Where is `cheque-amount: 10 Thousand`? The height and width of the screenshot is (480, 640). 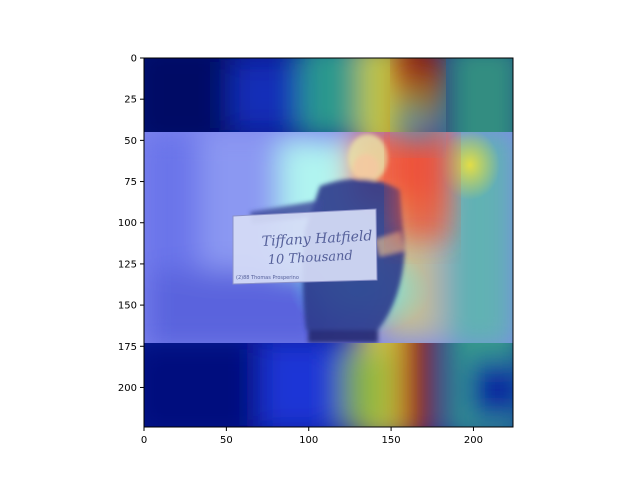
cheque-amount: 10 Thousand is located at coordinates (310, 258).